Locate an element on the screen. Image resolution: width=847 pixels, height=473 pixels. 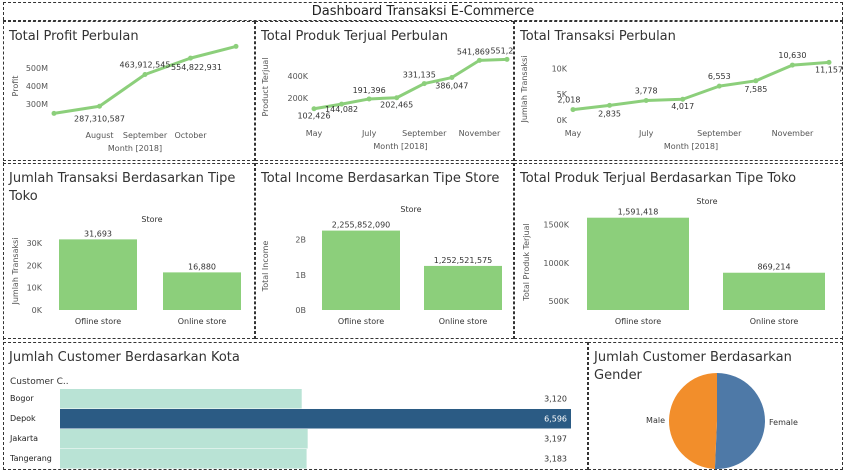
data-label: 331,135 is located at coordinates (419, 75).